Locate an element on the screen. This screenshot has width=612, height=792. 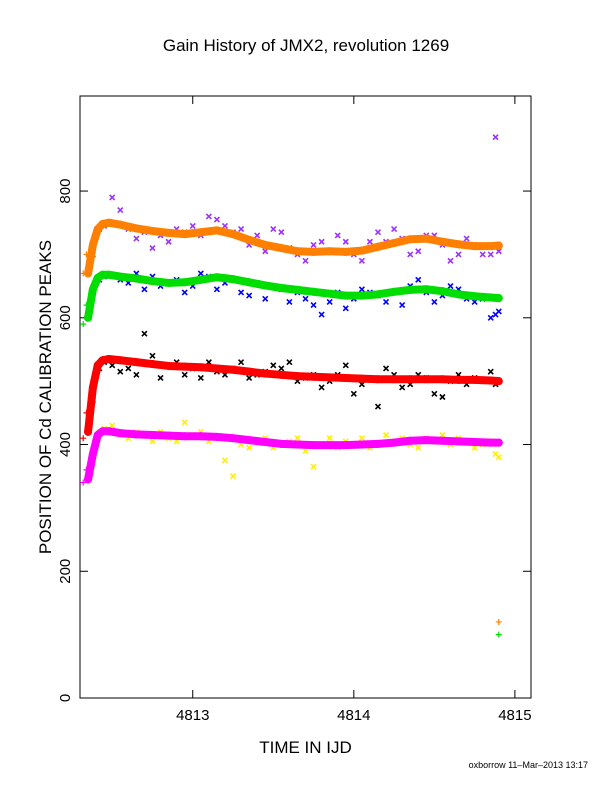
x-tick-label: 4814 is located at coordinates (353, 715).